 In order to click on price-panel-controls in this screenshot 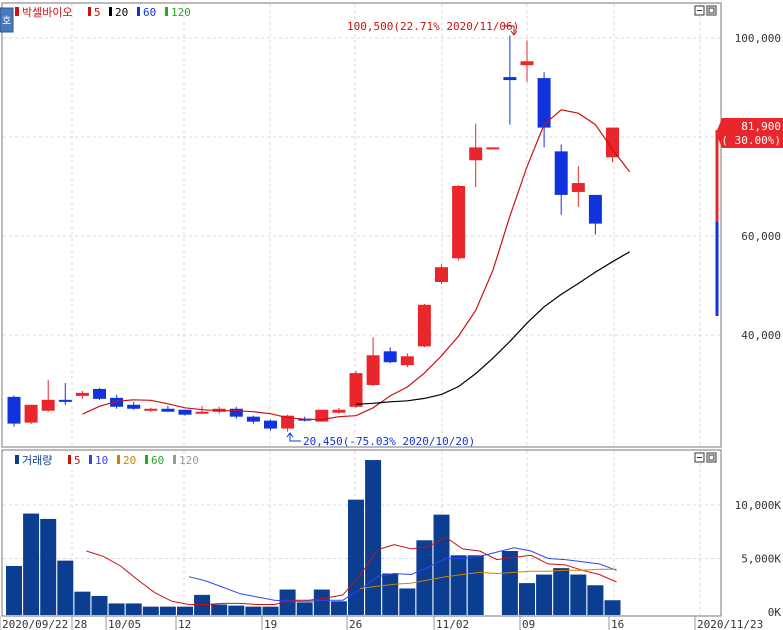, I will do `click(705, 10)`.